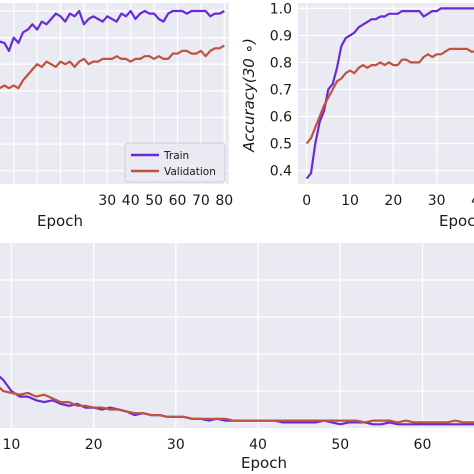 The width and height of the screenshot is (474, 474). Describe the element at coordinates (281, 63) in the screenshot. I see `y-tick-label: 0.8` at that location.